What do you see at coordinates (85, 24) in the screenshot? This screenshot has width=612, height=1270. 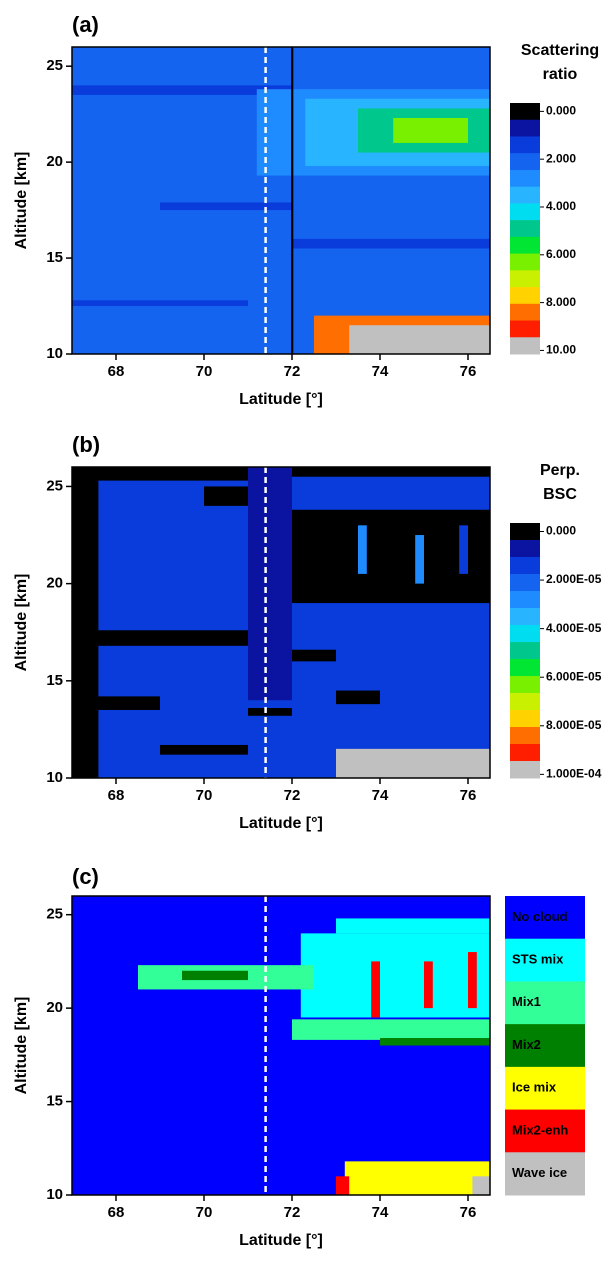 I see `panel-label: (a)` at bounding box center [85, 24].